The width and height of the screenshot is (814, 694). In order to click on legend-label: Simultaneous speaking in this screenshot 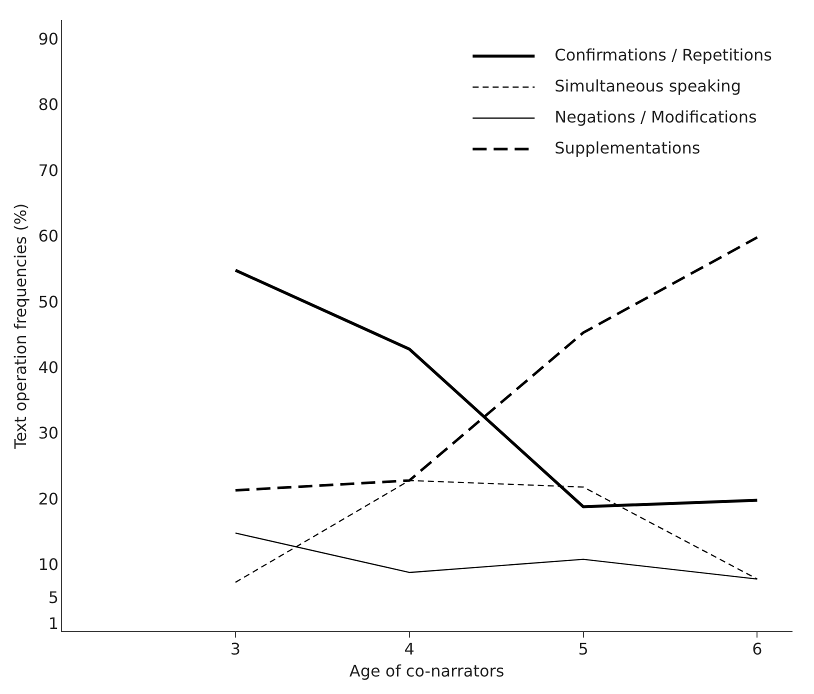, I will do `click(647, 86)`.